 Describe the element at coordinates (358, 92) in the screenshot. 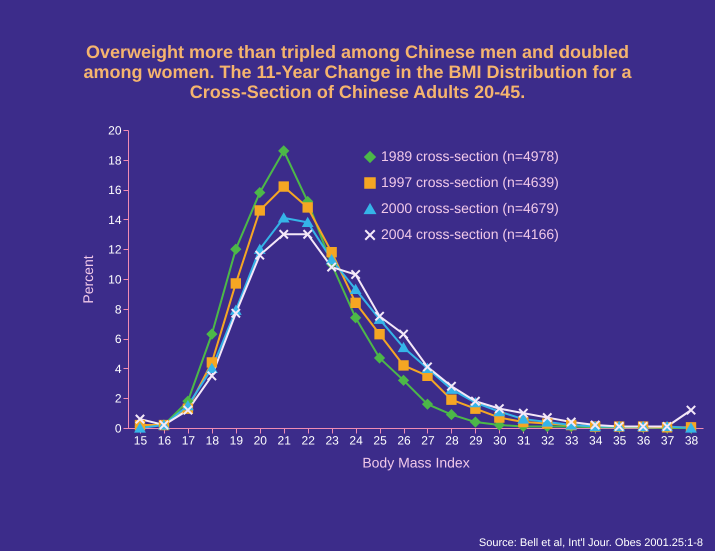

I see `text: Cross-Section of Chinese Adults 20-45.` at that location.